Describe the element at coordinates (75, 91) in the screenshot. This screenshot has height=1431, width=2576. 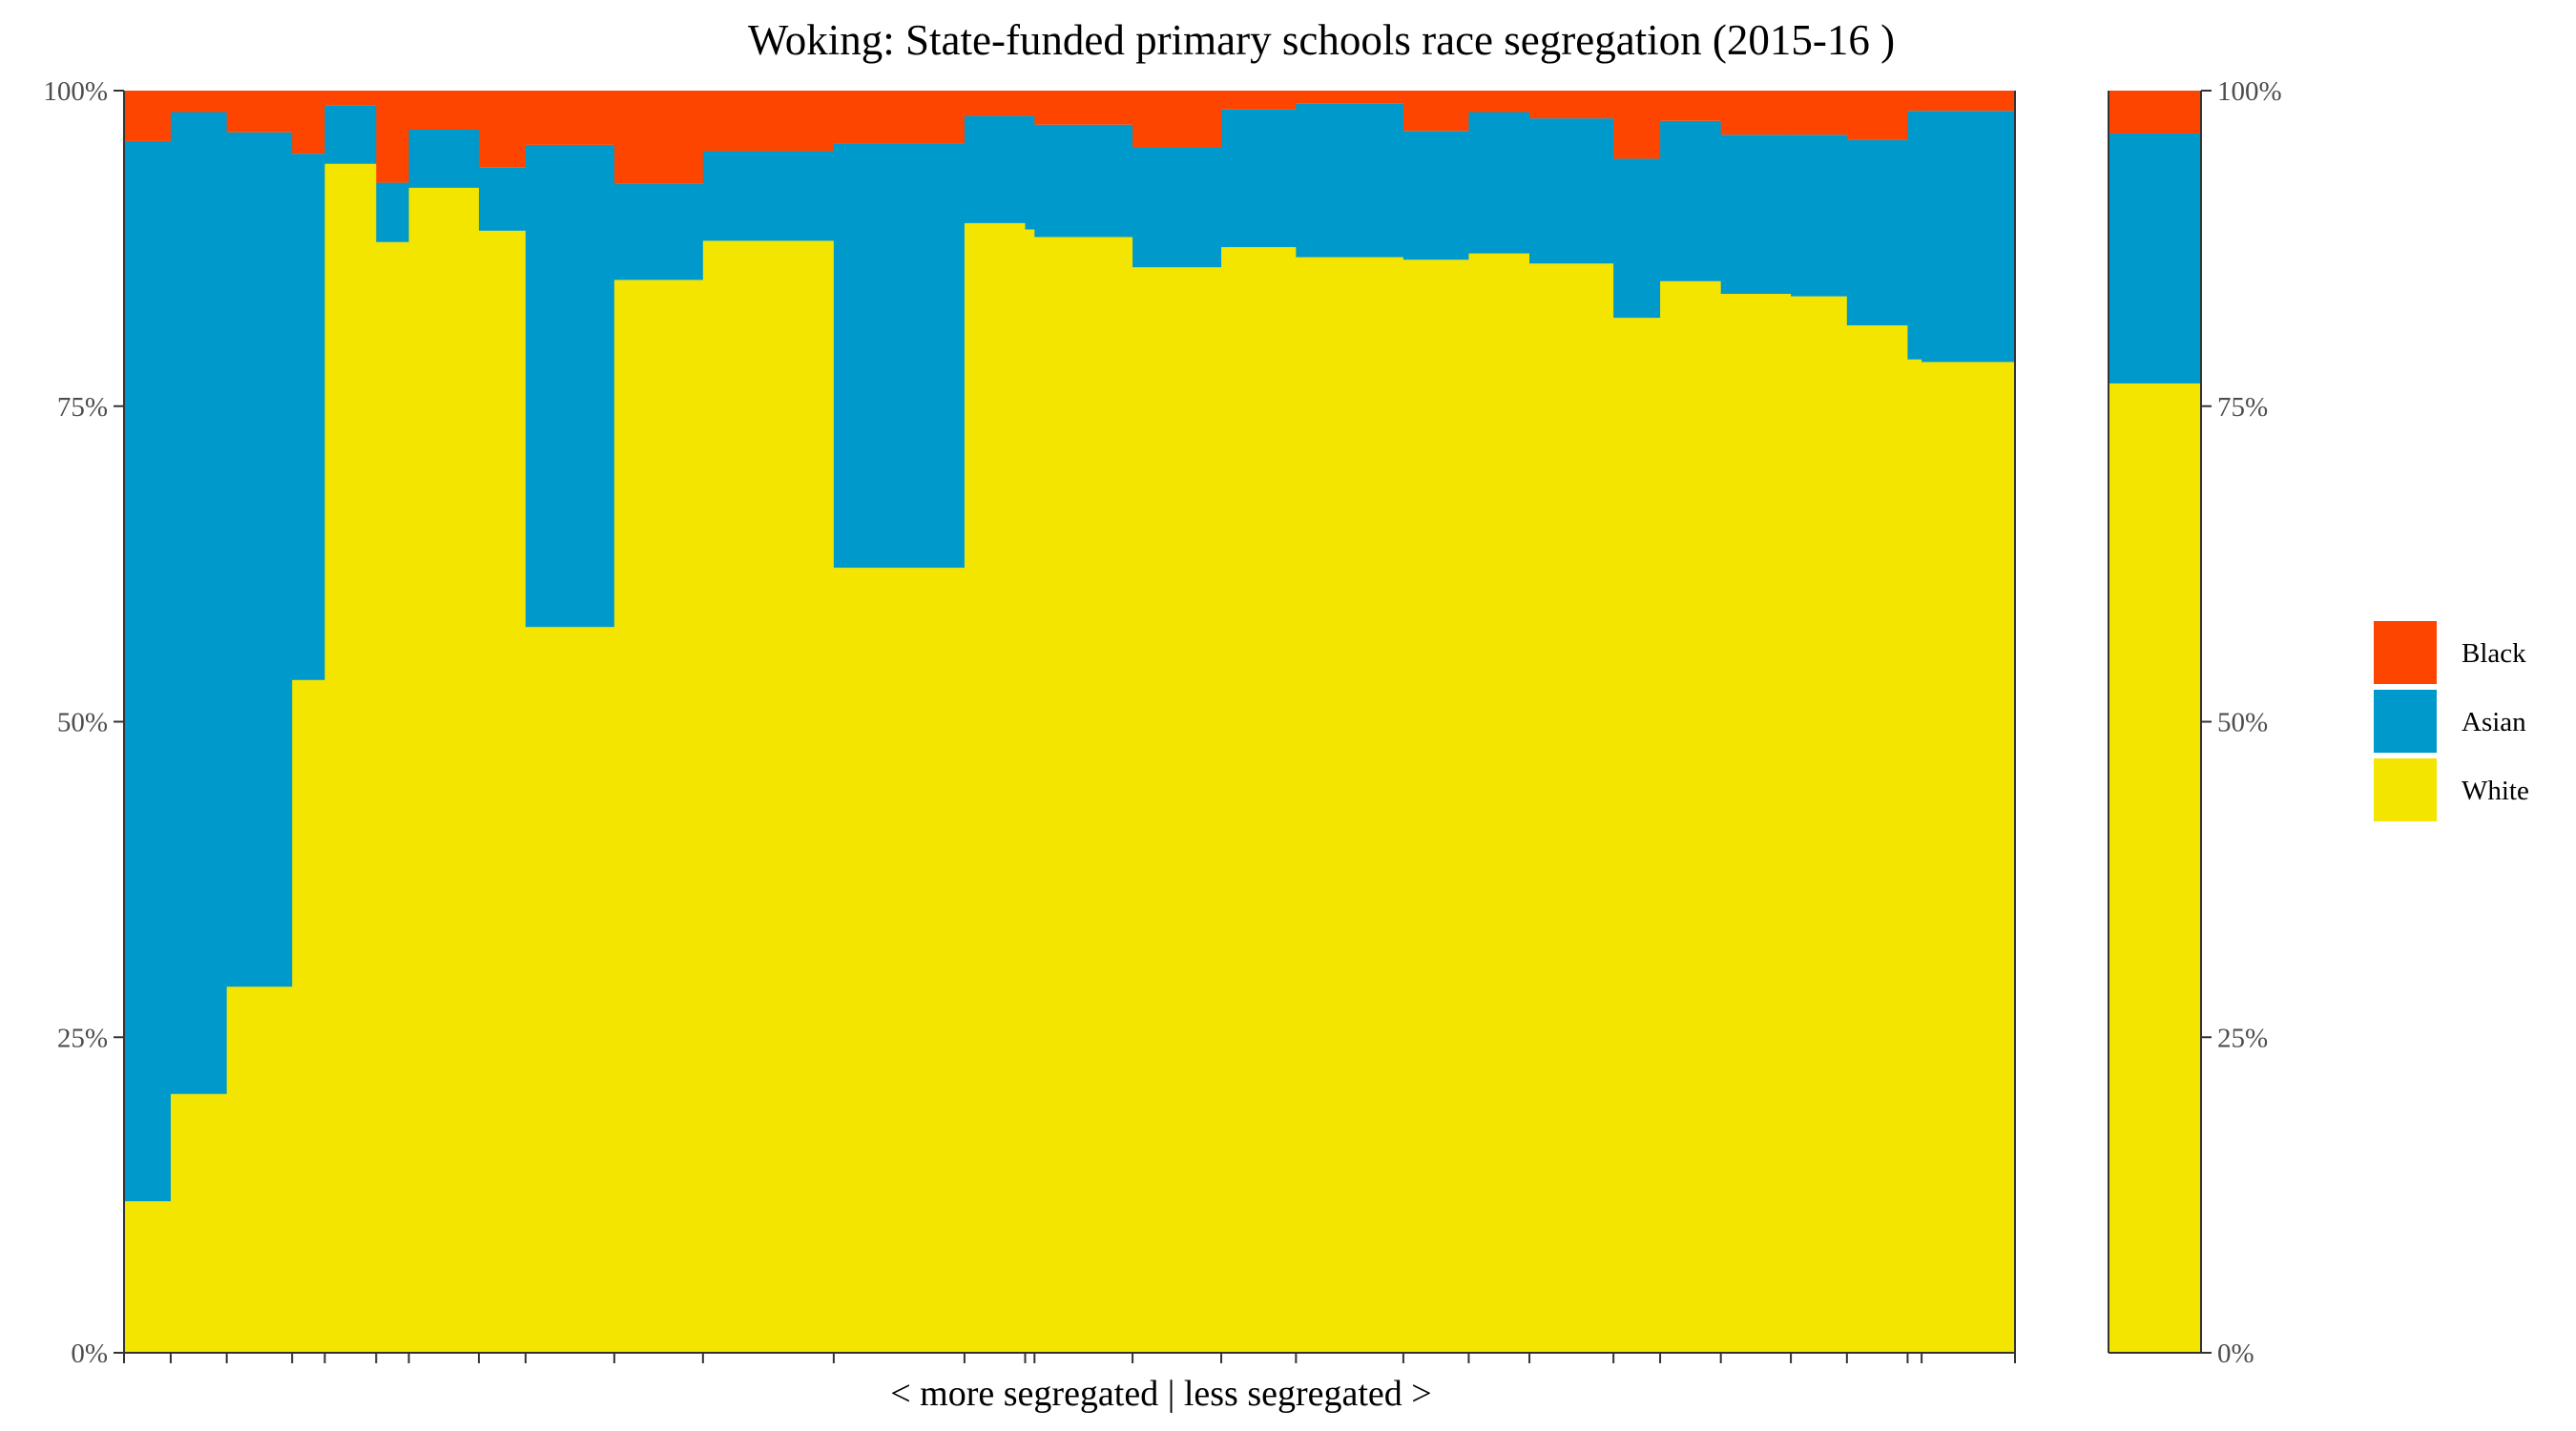
I see `y-tick-label-left: 100%` at that location.